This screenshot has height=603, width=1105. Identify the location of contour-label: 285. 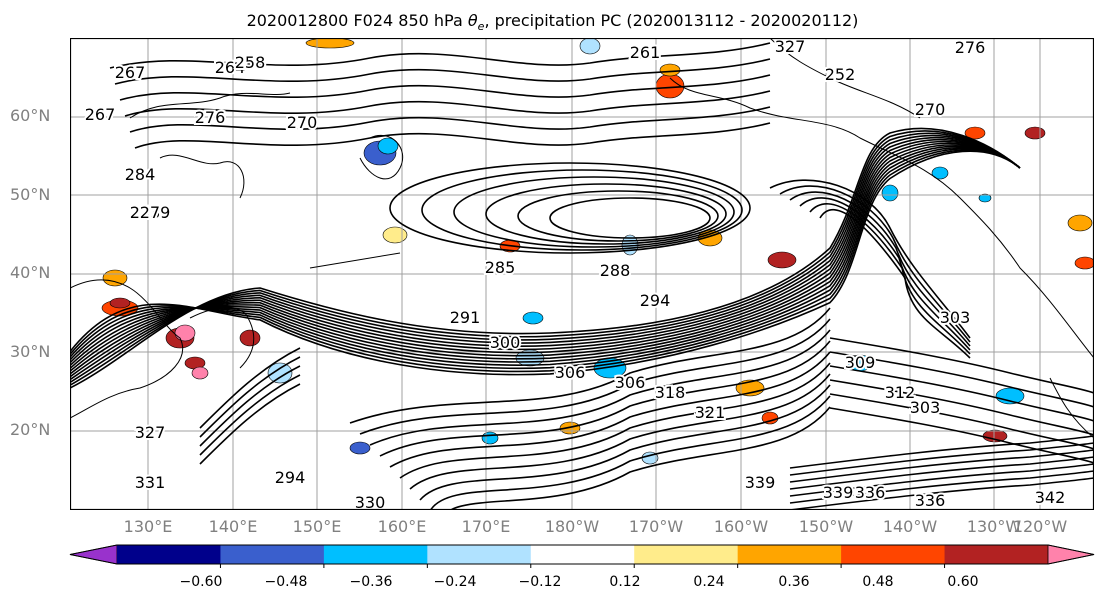
(500, 267).